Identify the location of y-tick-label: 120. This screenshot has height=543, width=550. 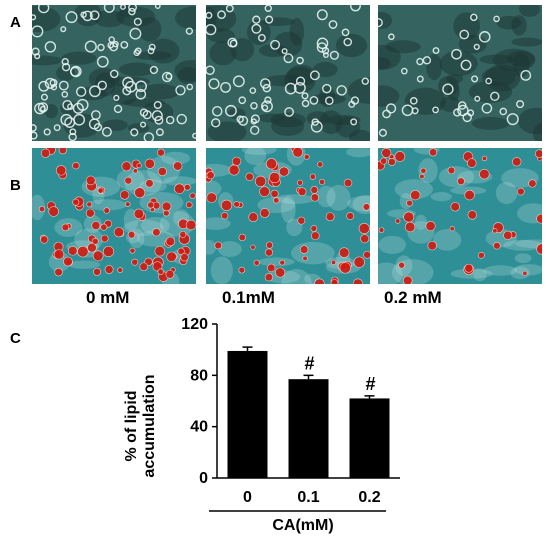
(194, 324).